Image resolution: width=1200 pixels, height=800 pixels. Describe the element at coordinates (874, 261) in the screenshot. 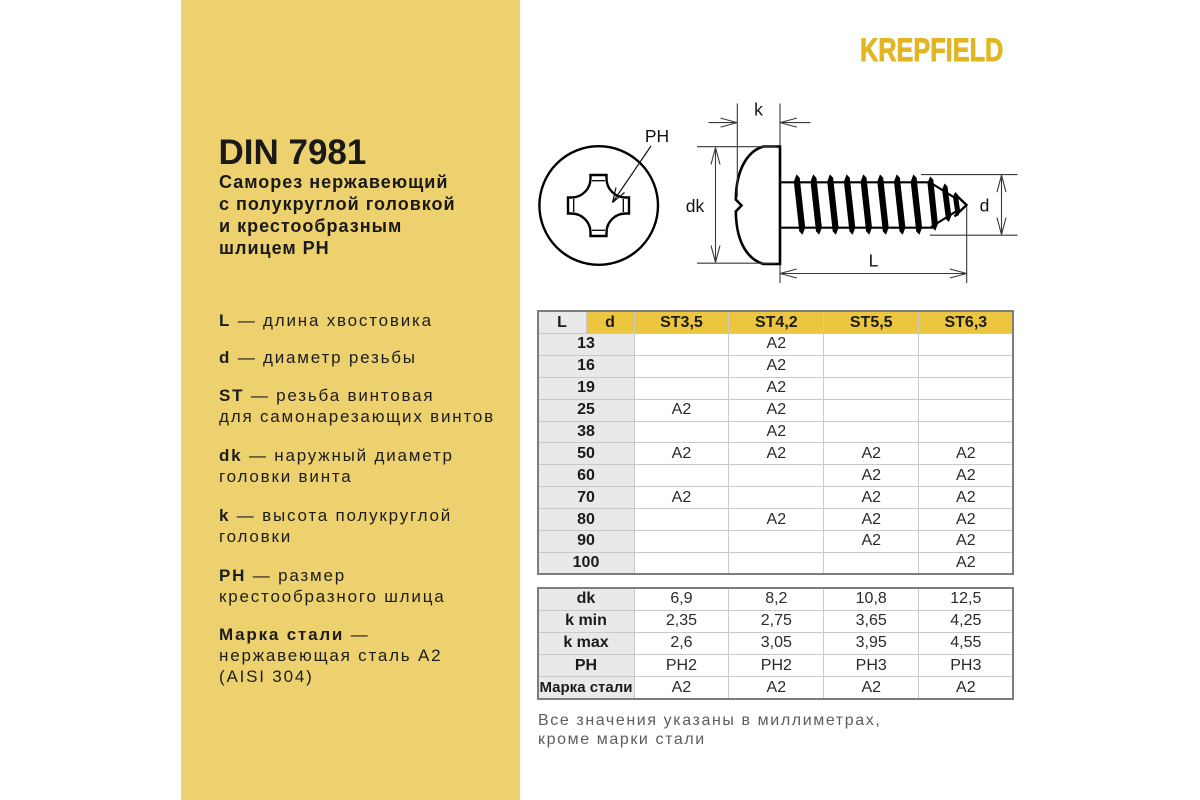

I see `svg-text: L` at that location.